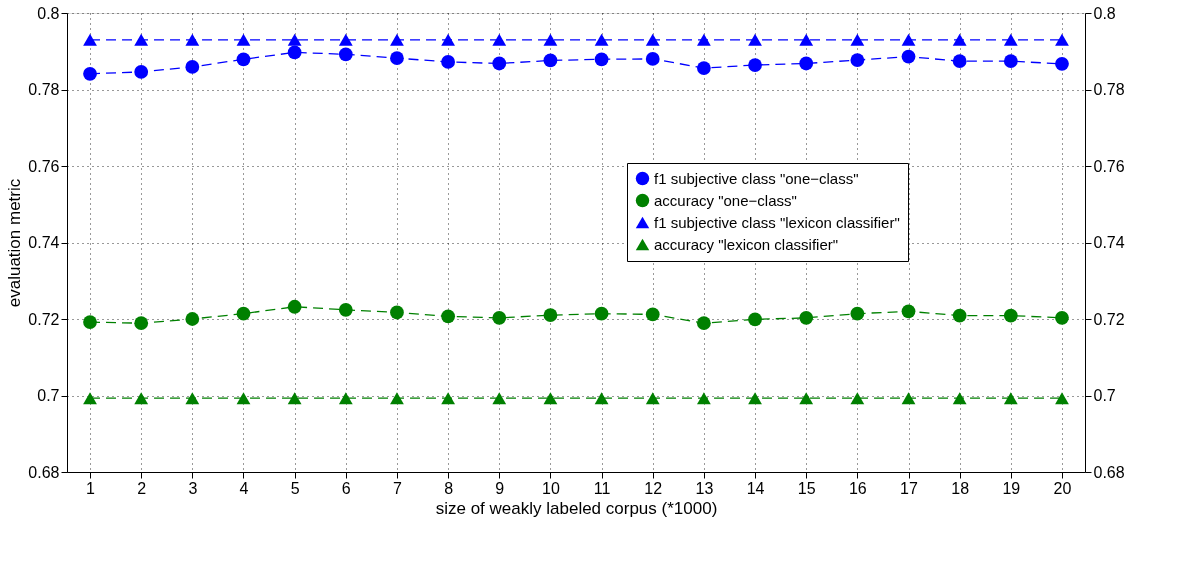 This screenshot has width=1194, height=566. What do you see at coordinates (1109, 319) in the screenshot?
I see `y2-tick-label: 0.72` at bounding box center [1109, 319].